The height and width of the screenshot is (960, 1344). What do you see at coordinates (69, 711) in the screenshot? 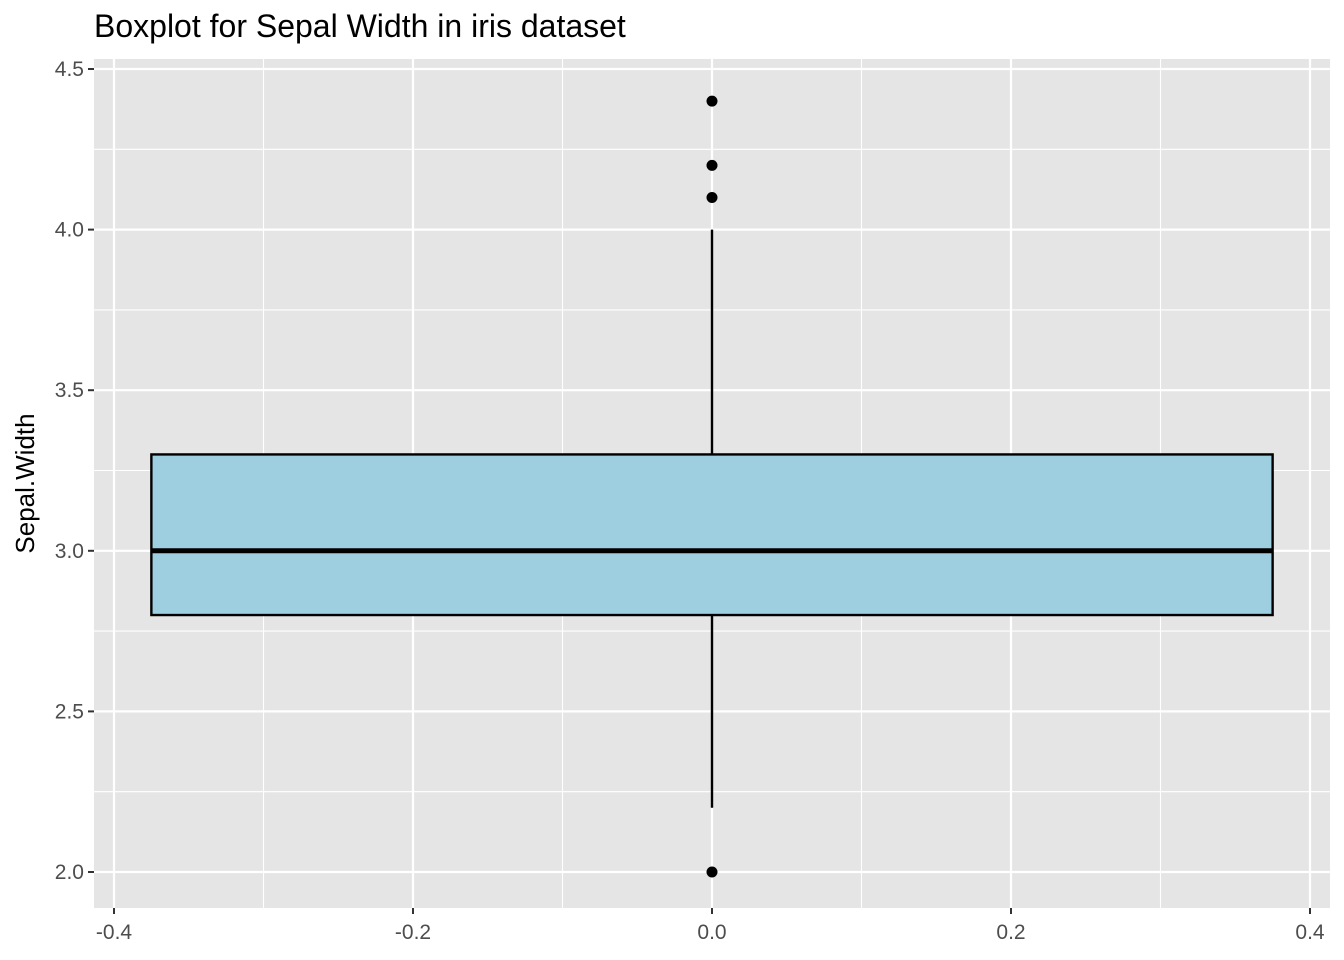
I see `y-tick-label: 2.5` at bounding box center [69, 711].